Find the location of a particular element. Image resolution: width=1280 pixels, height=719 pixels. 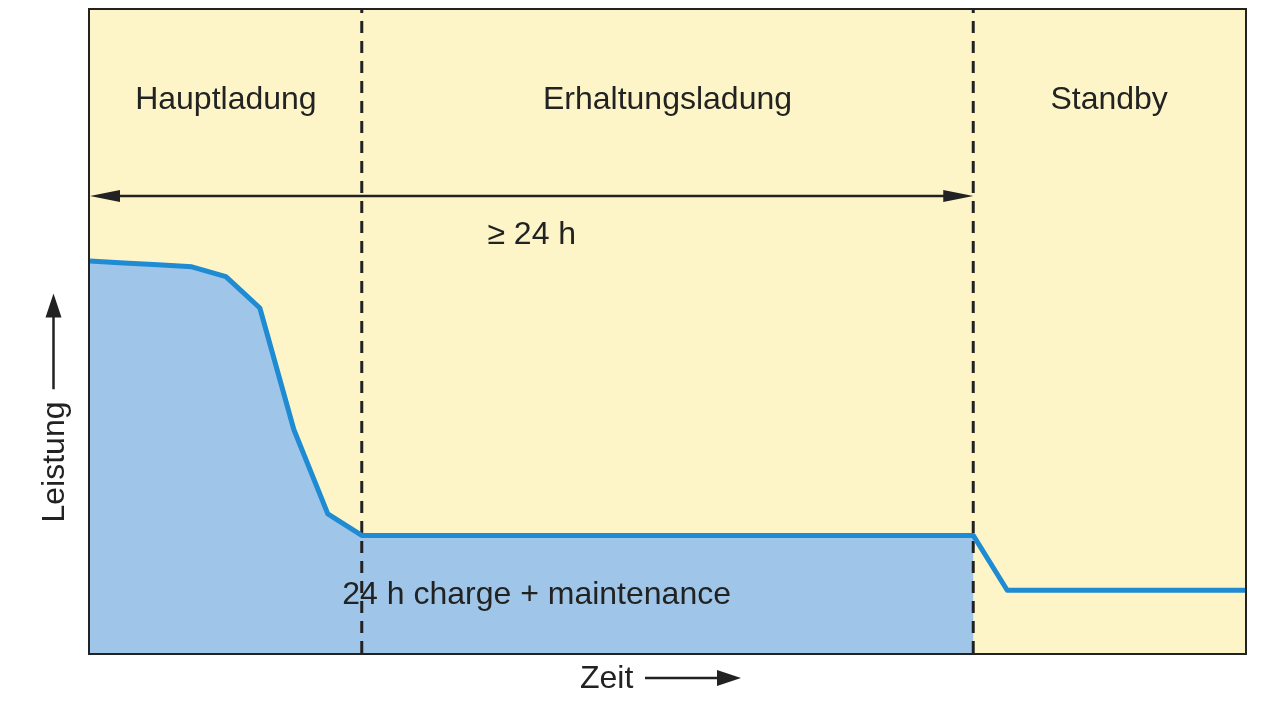

text: Hauptladung is located at coordinates (226, 98).